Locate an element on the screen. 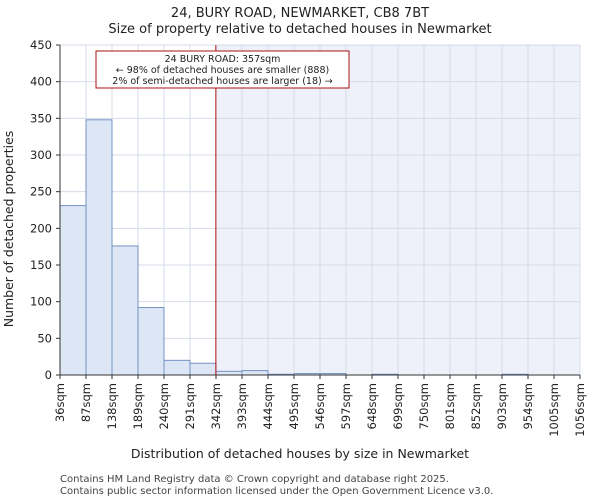 This screenshot has height=500, width=600. x-tick-label: 648sqm is located at coordinates (372, 406).